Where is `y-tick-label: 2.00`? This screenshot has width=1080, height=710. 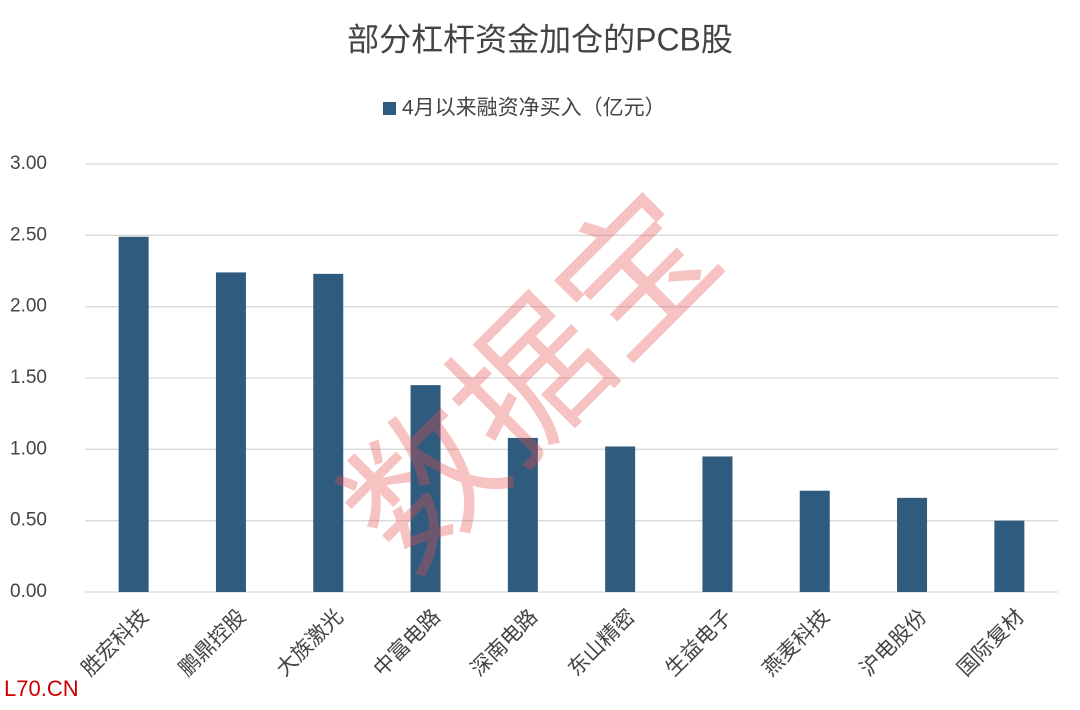 y-tick-label: 2.00 is located at coordinates (28, 306).